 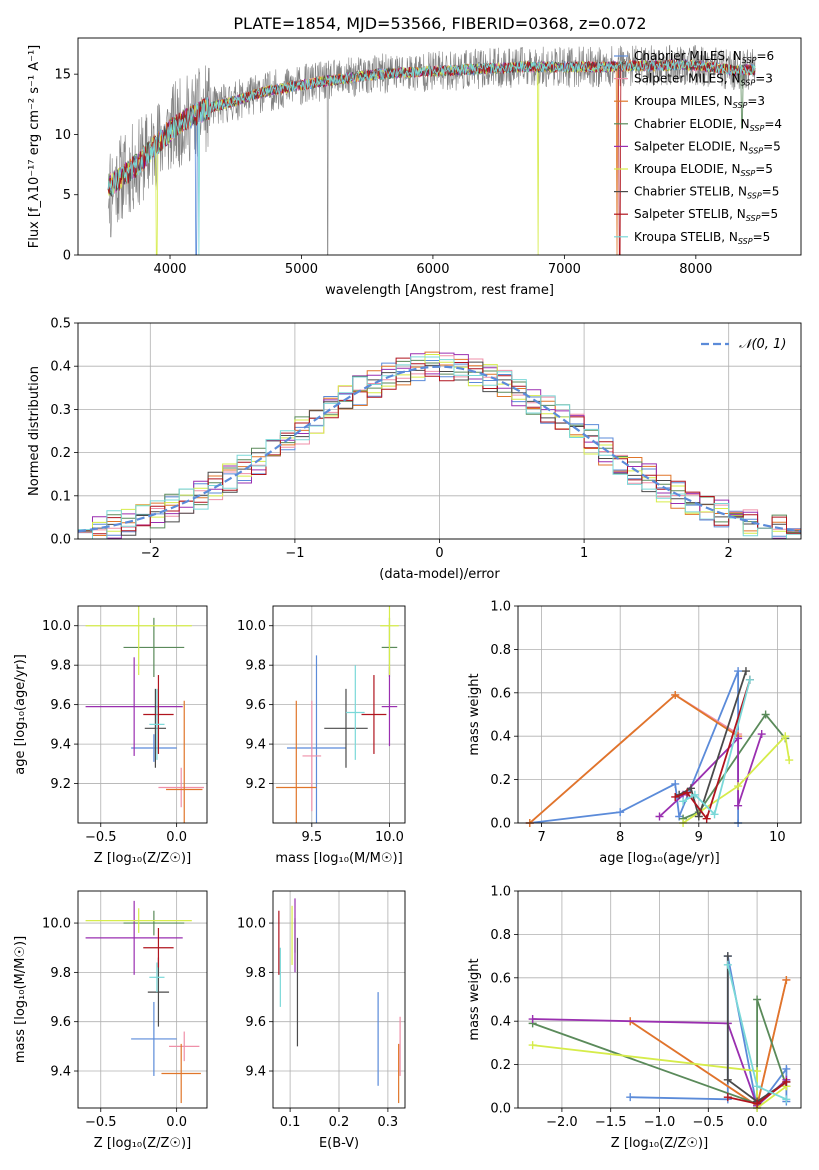 What do you see at coordinates (60, 410) in the screenshot?
I see `y-tick-label: 0.3` at bounding box center [60, 410].